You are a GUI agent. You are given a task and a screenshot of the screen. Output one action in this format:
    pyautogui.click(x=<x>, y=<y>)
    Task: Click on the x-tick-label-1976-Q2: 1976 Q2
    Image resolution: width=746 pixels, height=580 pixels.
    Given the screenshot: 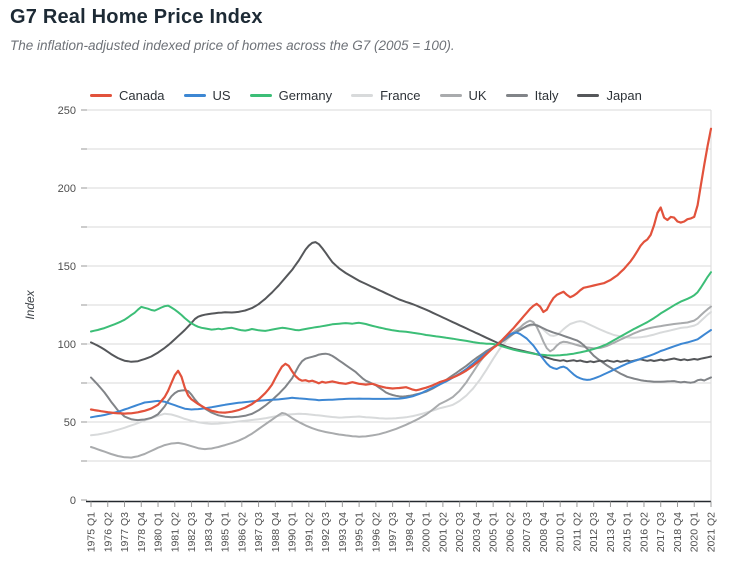 What is the action you would take?
    pyautogui.click(x=108, y=532)
    